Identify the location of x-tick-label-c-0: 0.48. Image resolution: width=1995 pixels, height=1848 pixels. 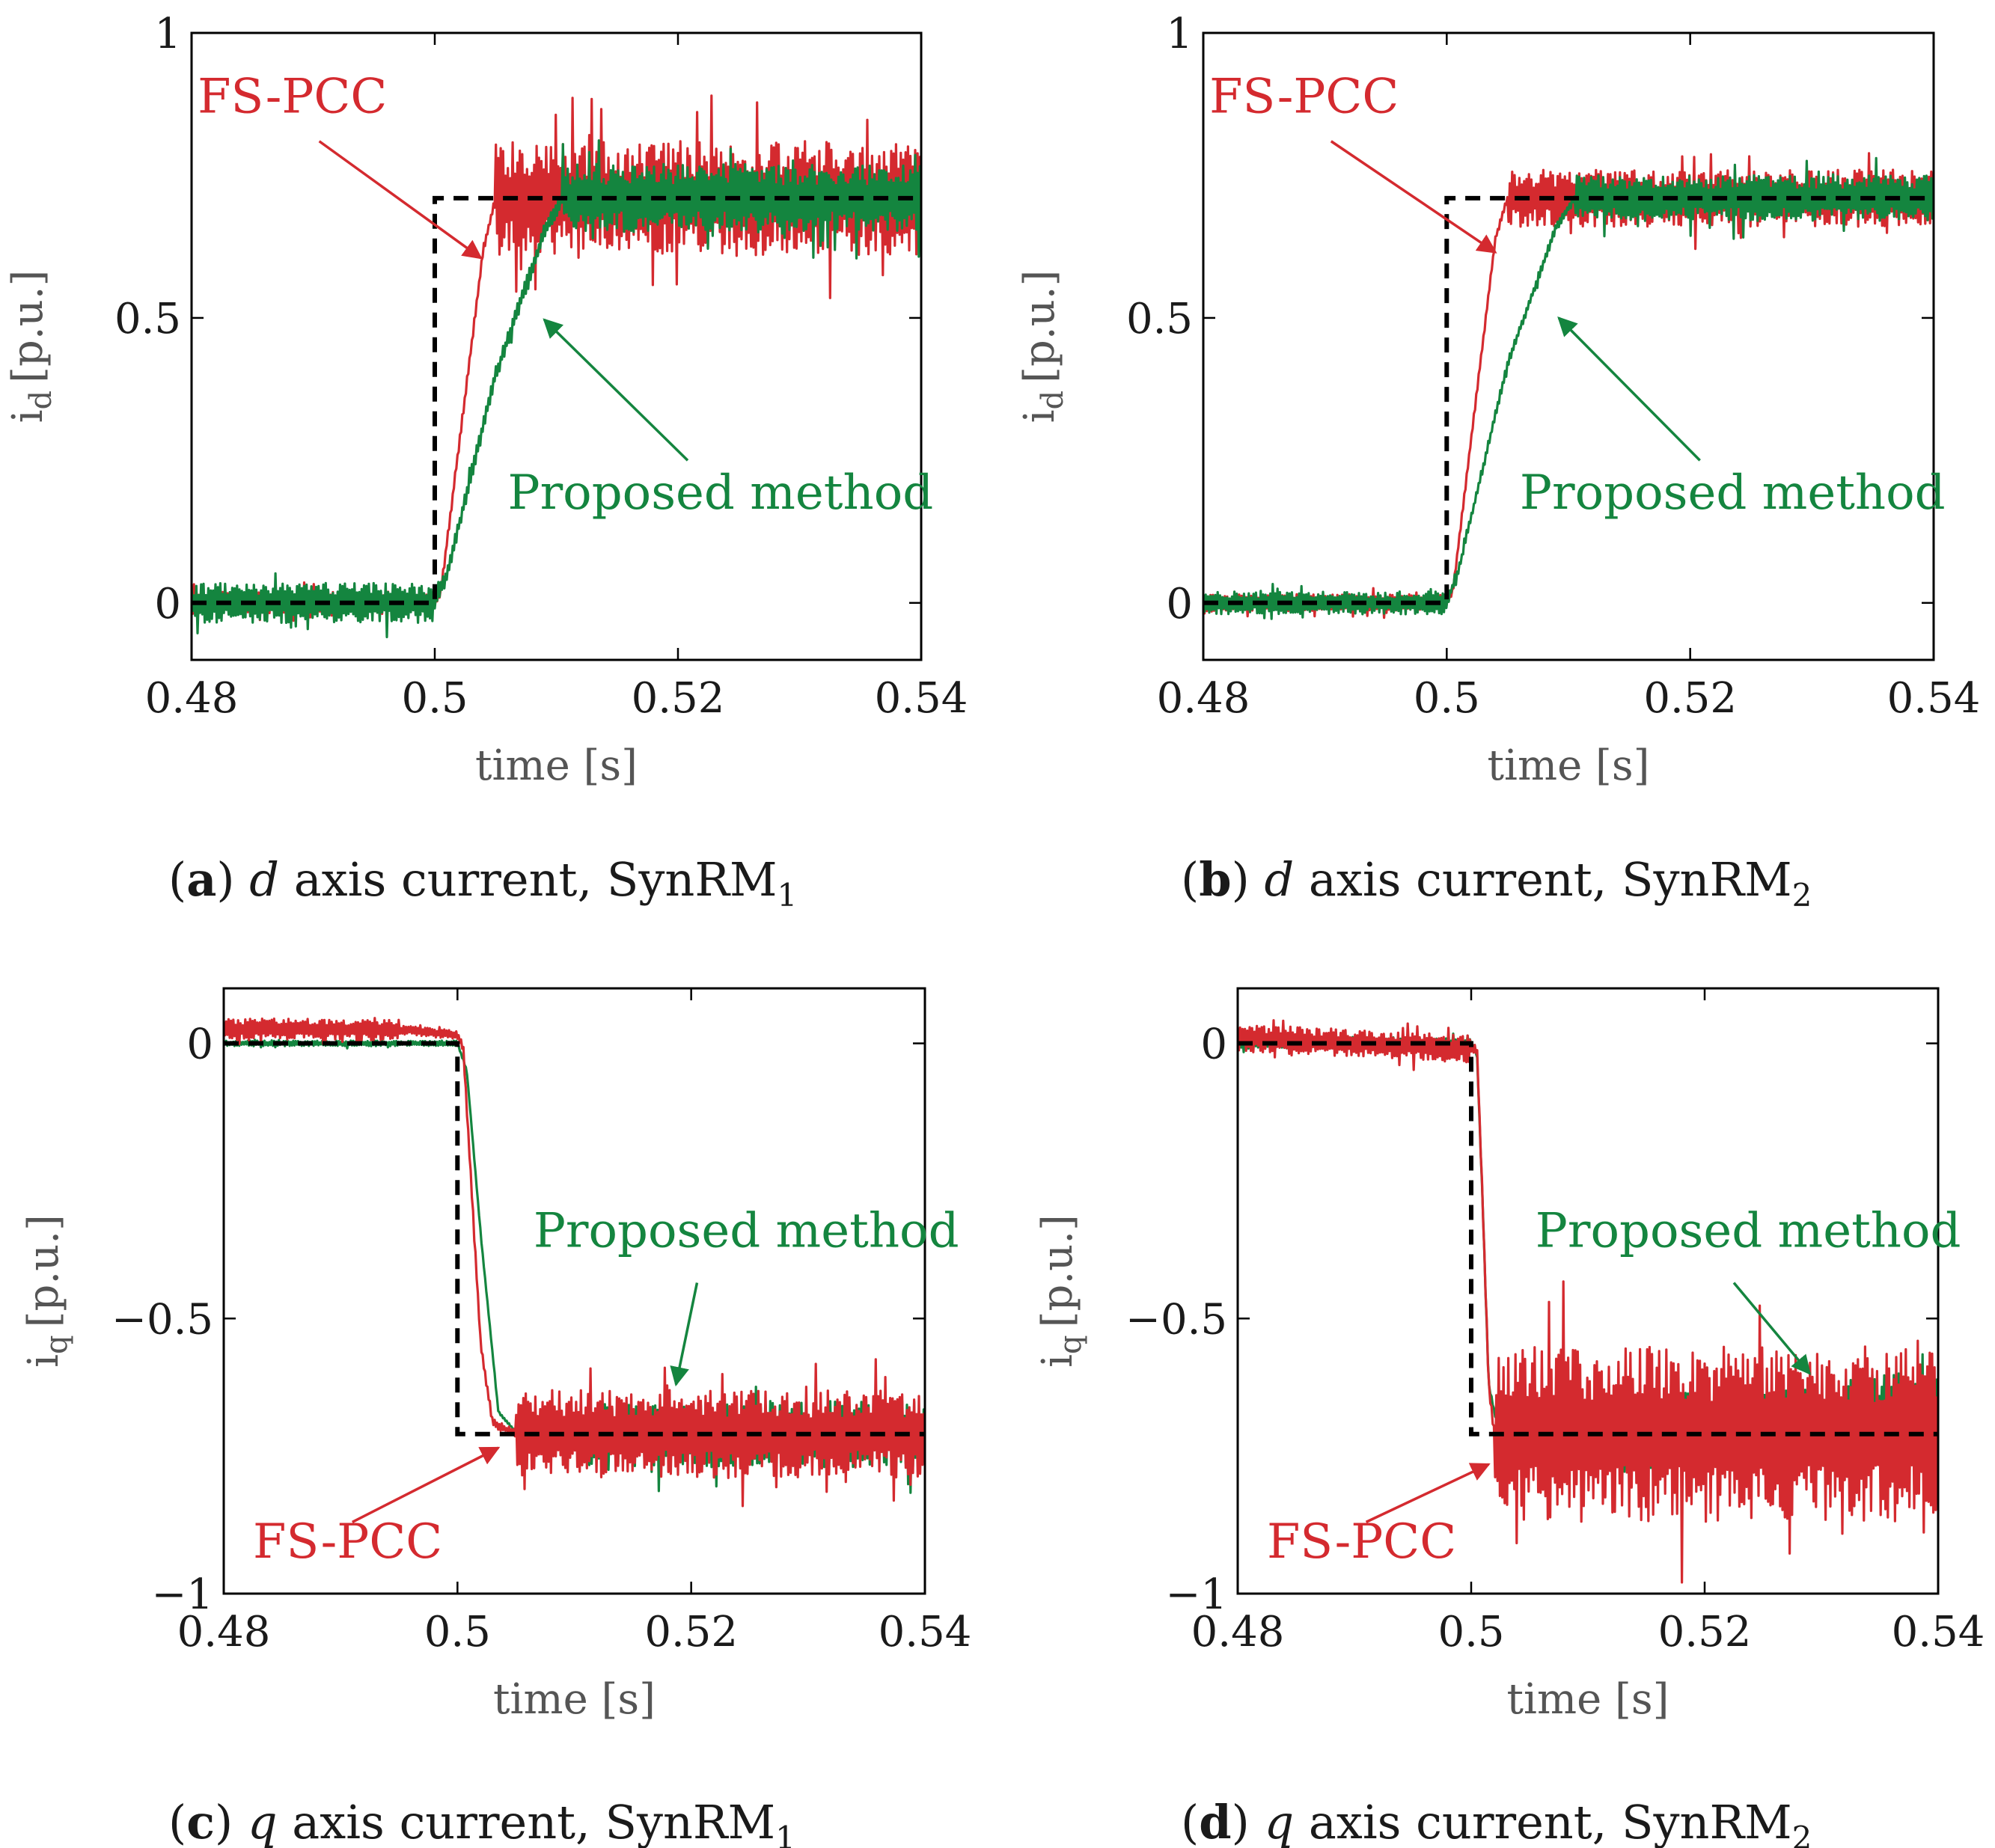
(224, 1632).